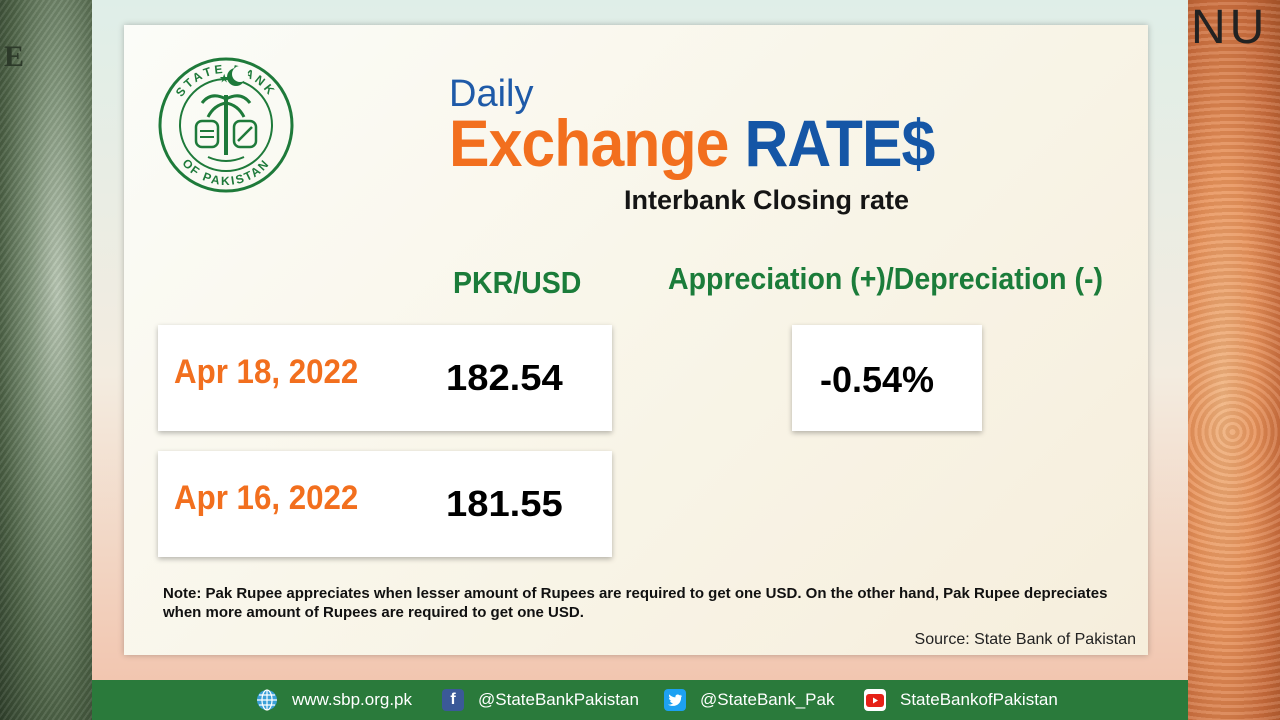  I want to click on page-title: Exchange RATE$, so click(692, 143).